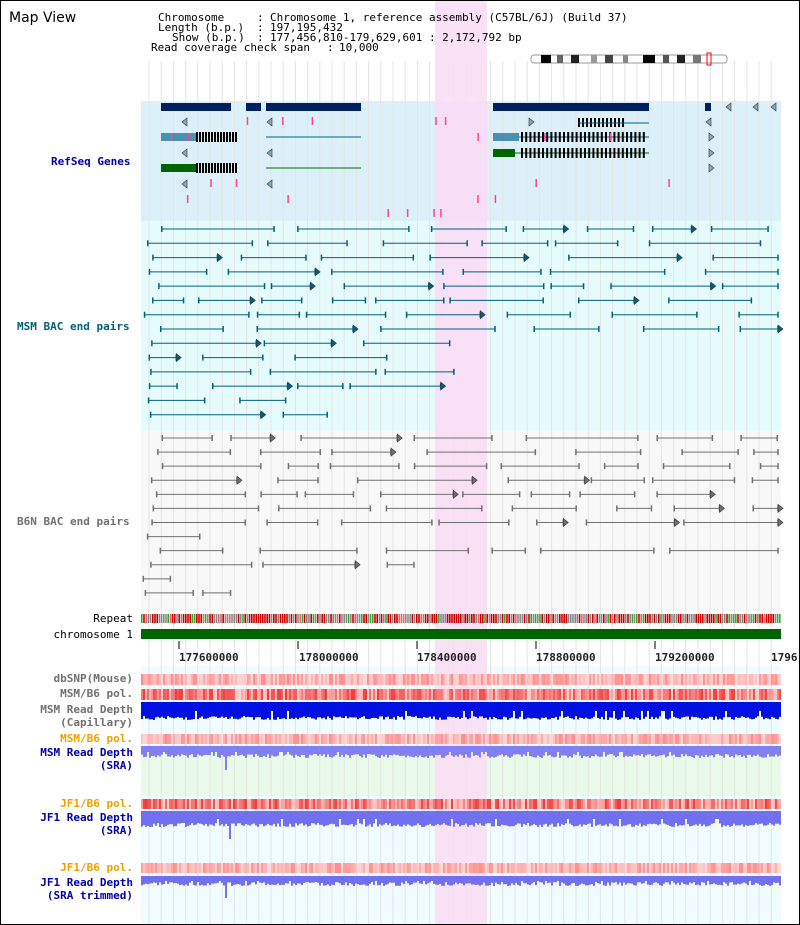 The image size is (800, 925). What do you see at coordinates (96, 803) in the screenshot?
I see `jf1-b6-pol-label: JF1/B6 pol.` at bounding box center [96, 803].